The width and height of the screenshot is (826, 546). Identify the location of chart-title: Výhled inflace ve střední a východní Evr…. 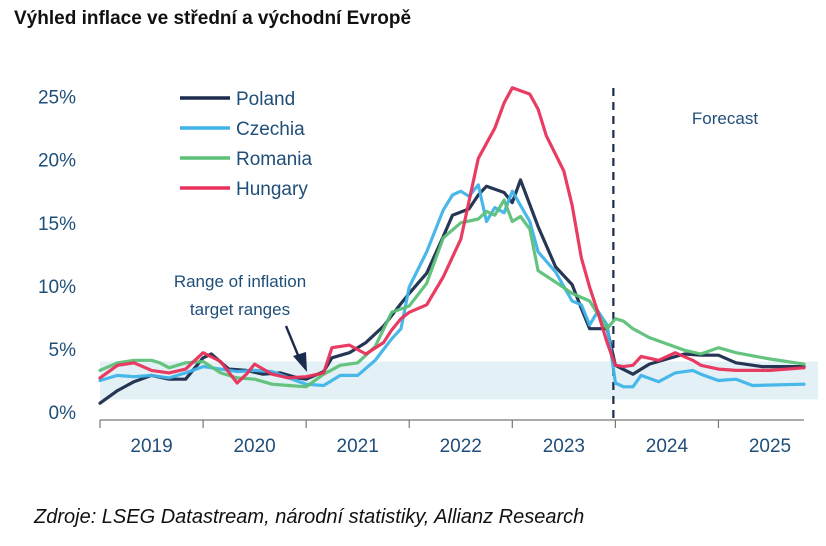
(213, 18).